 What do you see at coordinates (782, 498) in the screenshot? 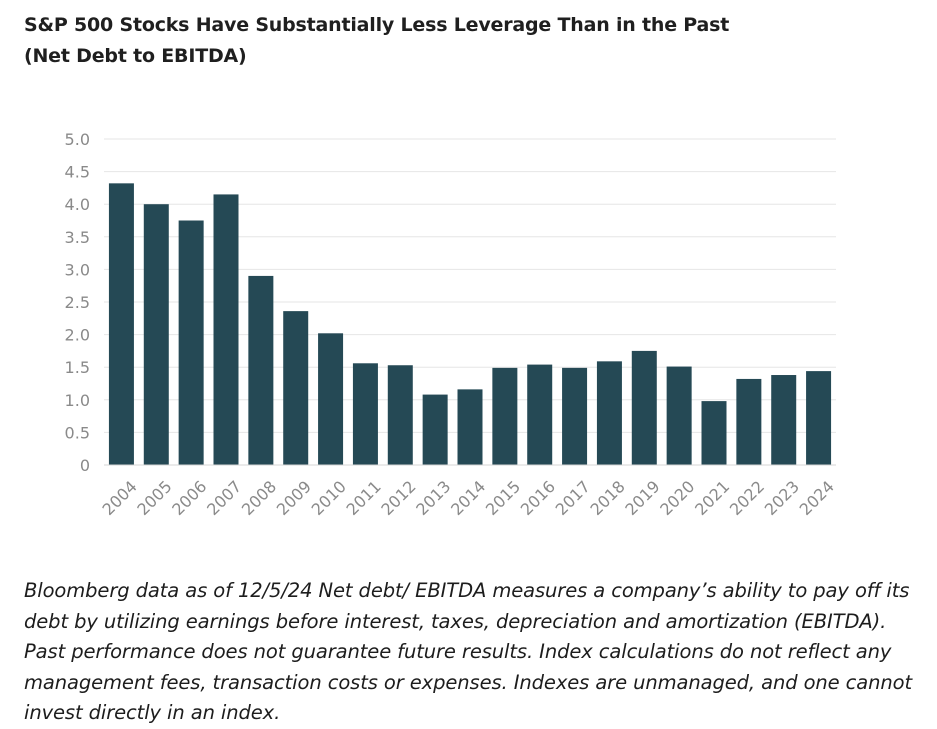
I see `x-tick-label: 2023` at bounding box center [782, 498].